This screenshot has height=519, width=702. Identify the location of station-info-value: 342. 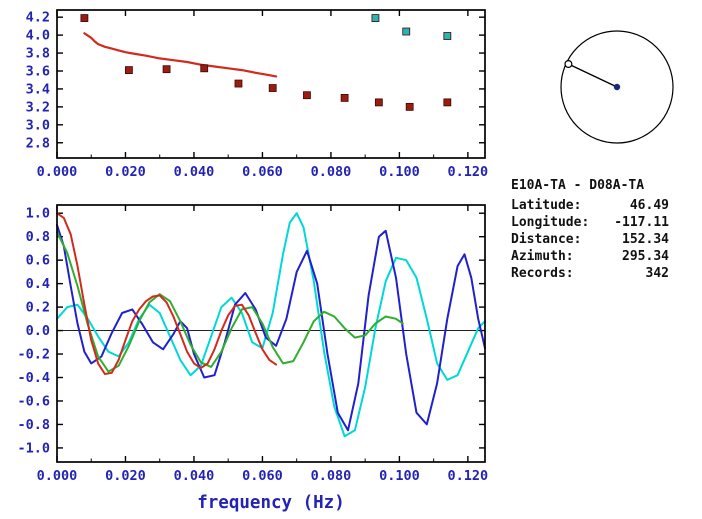
(657, 273).